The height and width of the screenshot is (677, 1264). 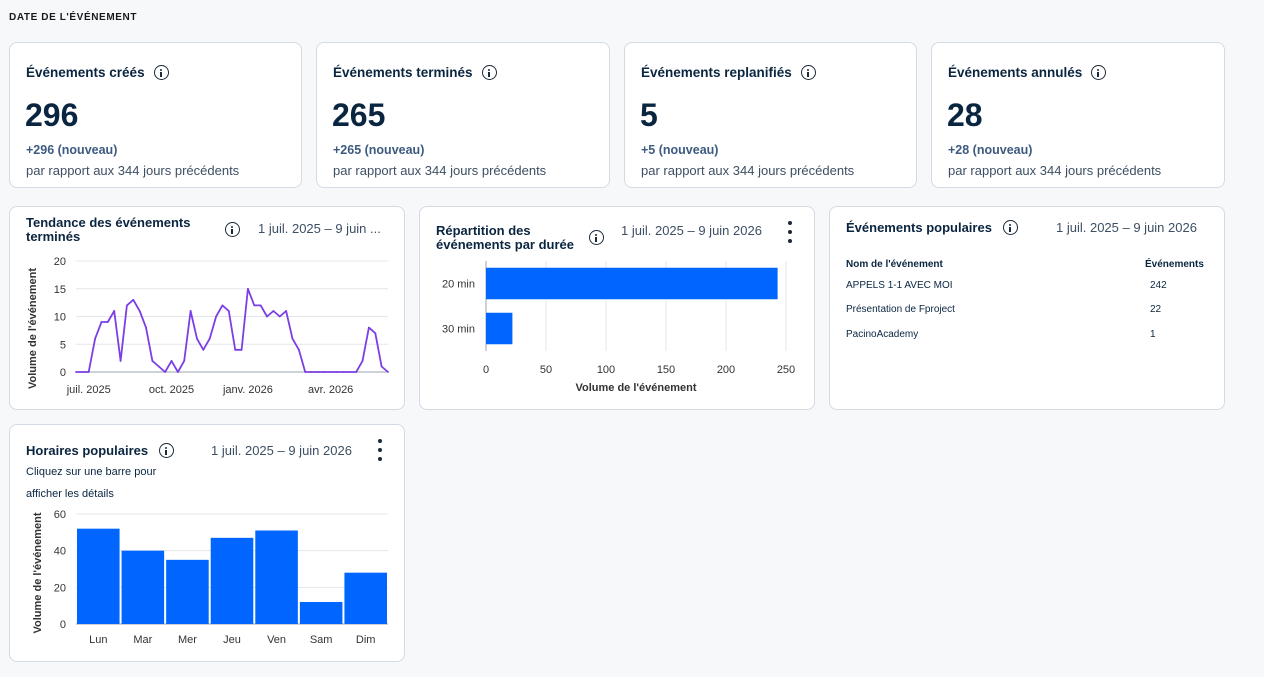 I want to click on kpi-title: Événements créés, so click(x=85, y=72).